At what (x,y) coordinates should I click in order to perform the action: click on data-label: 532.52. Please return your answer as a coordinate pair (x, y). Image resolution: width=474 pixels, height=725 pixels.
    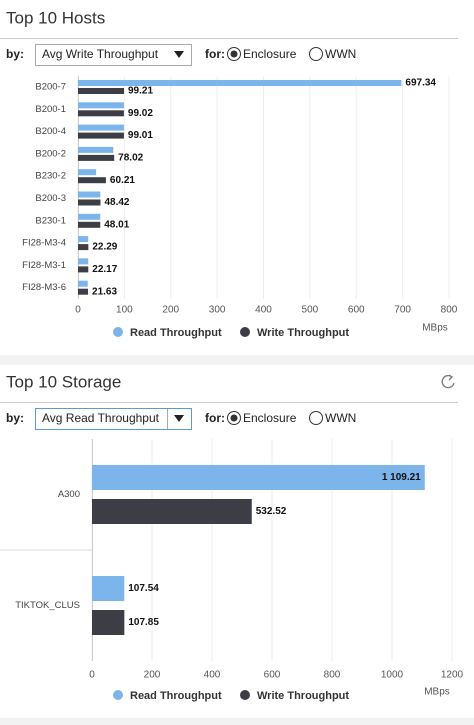
    Looking at the image, I should click on (271, 511).